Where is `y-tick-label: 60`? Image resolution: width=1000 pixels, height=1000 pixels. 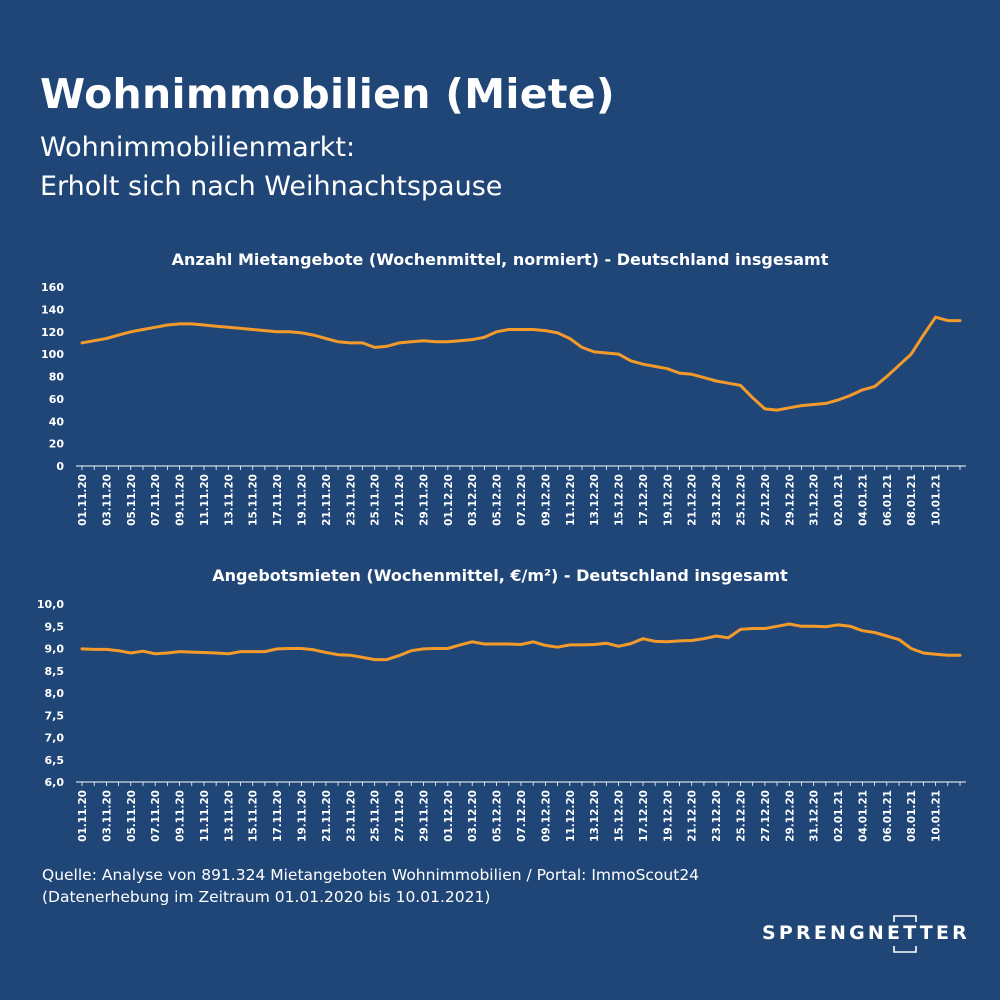 y-tick-label: 60 is located at coordinates (57, 399).